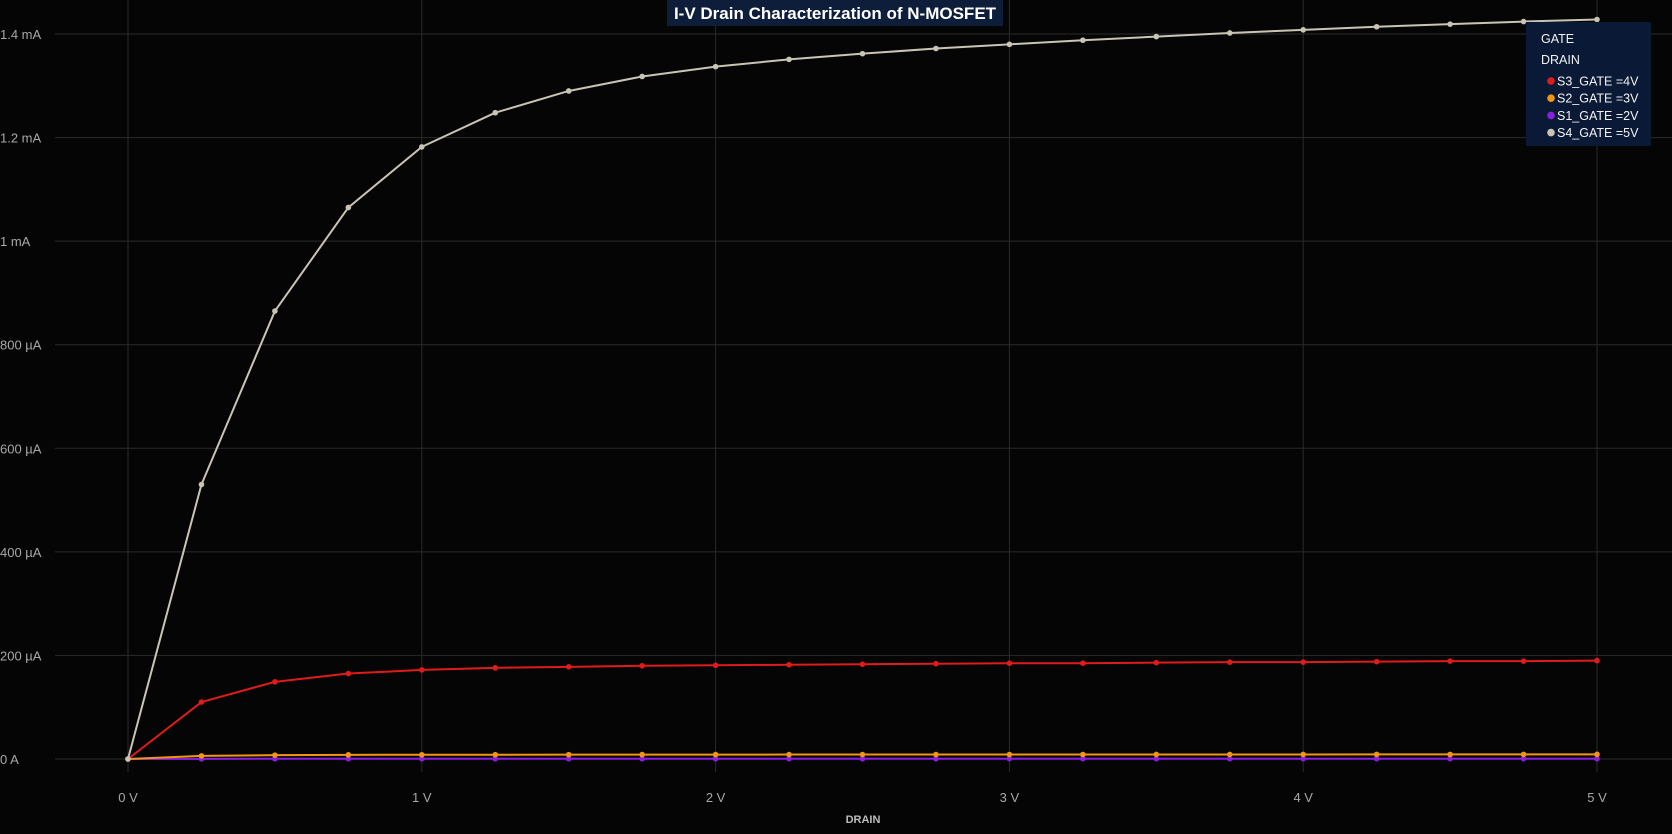 Image resolution: width=1672 pixels, height=834 pixels. Describe the element at coordinates (21, 655) in the screenshot. I see `y-tick-label: 200 µA` at that location.